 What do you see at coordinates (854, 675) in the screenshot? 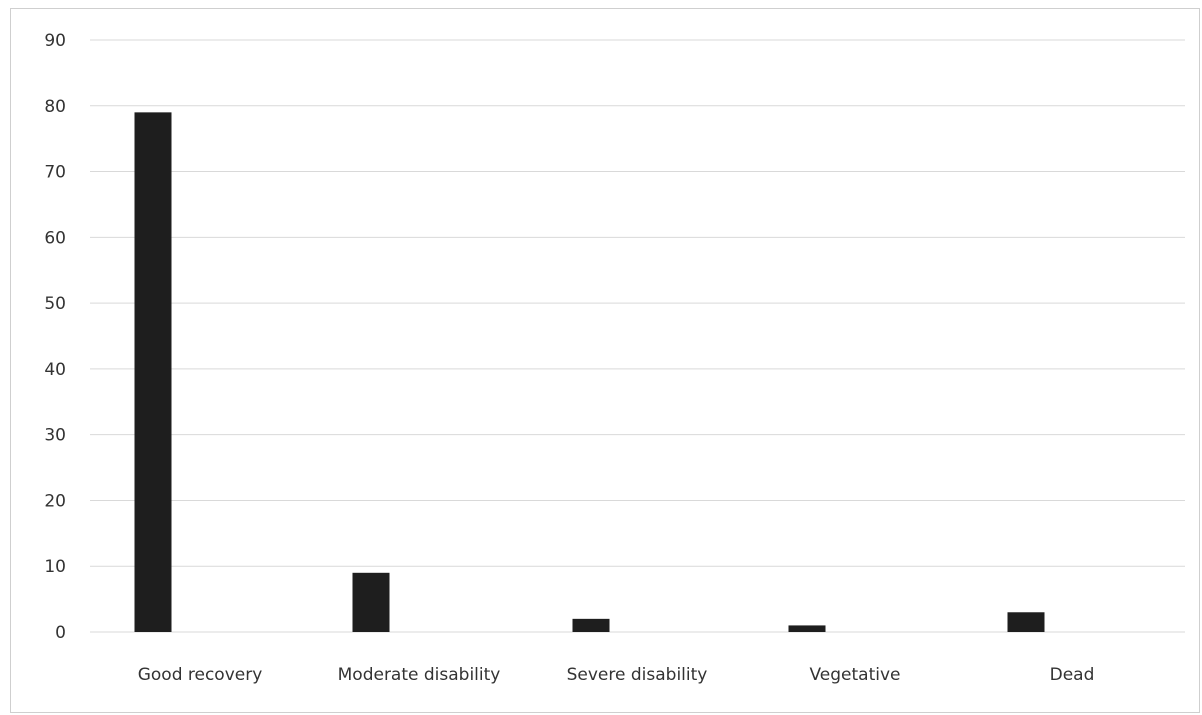
I see `x-category-label: Vegetative` at bounding box center [854, 675].